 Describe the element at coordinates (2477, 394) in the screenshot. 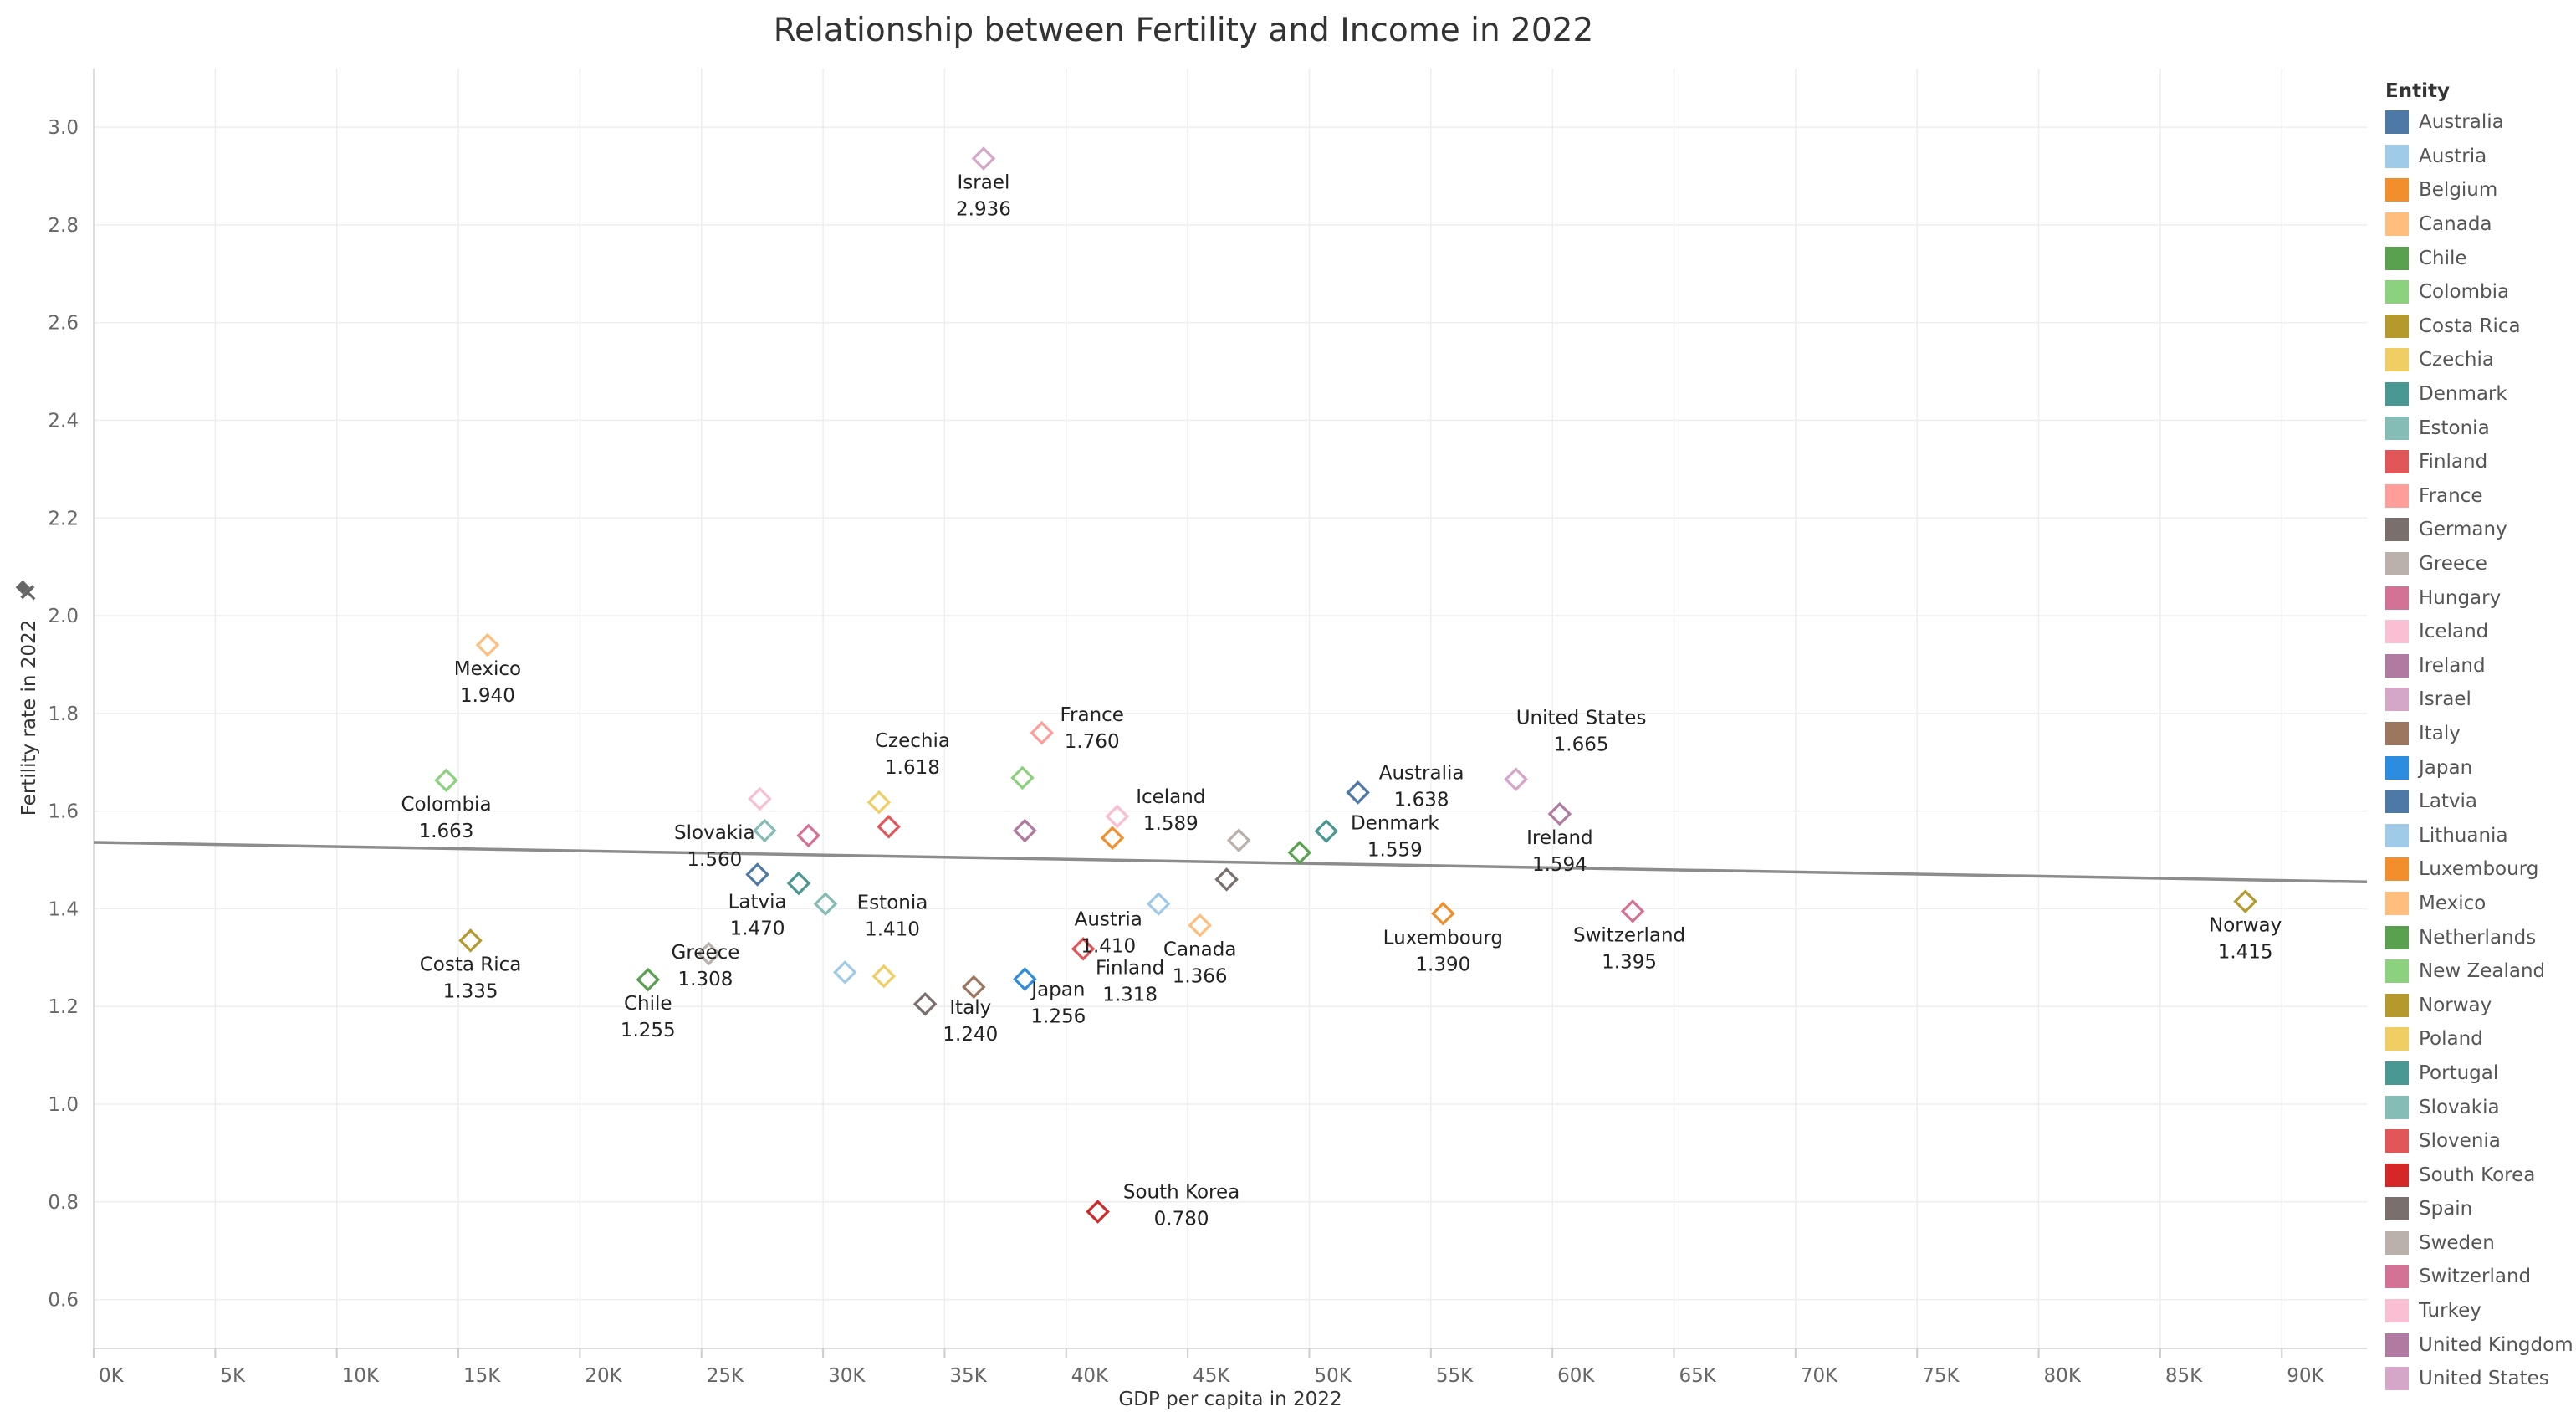

I see `legend-item-denmark: Denmark` at that location.